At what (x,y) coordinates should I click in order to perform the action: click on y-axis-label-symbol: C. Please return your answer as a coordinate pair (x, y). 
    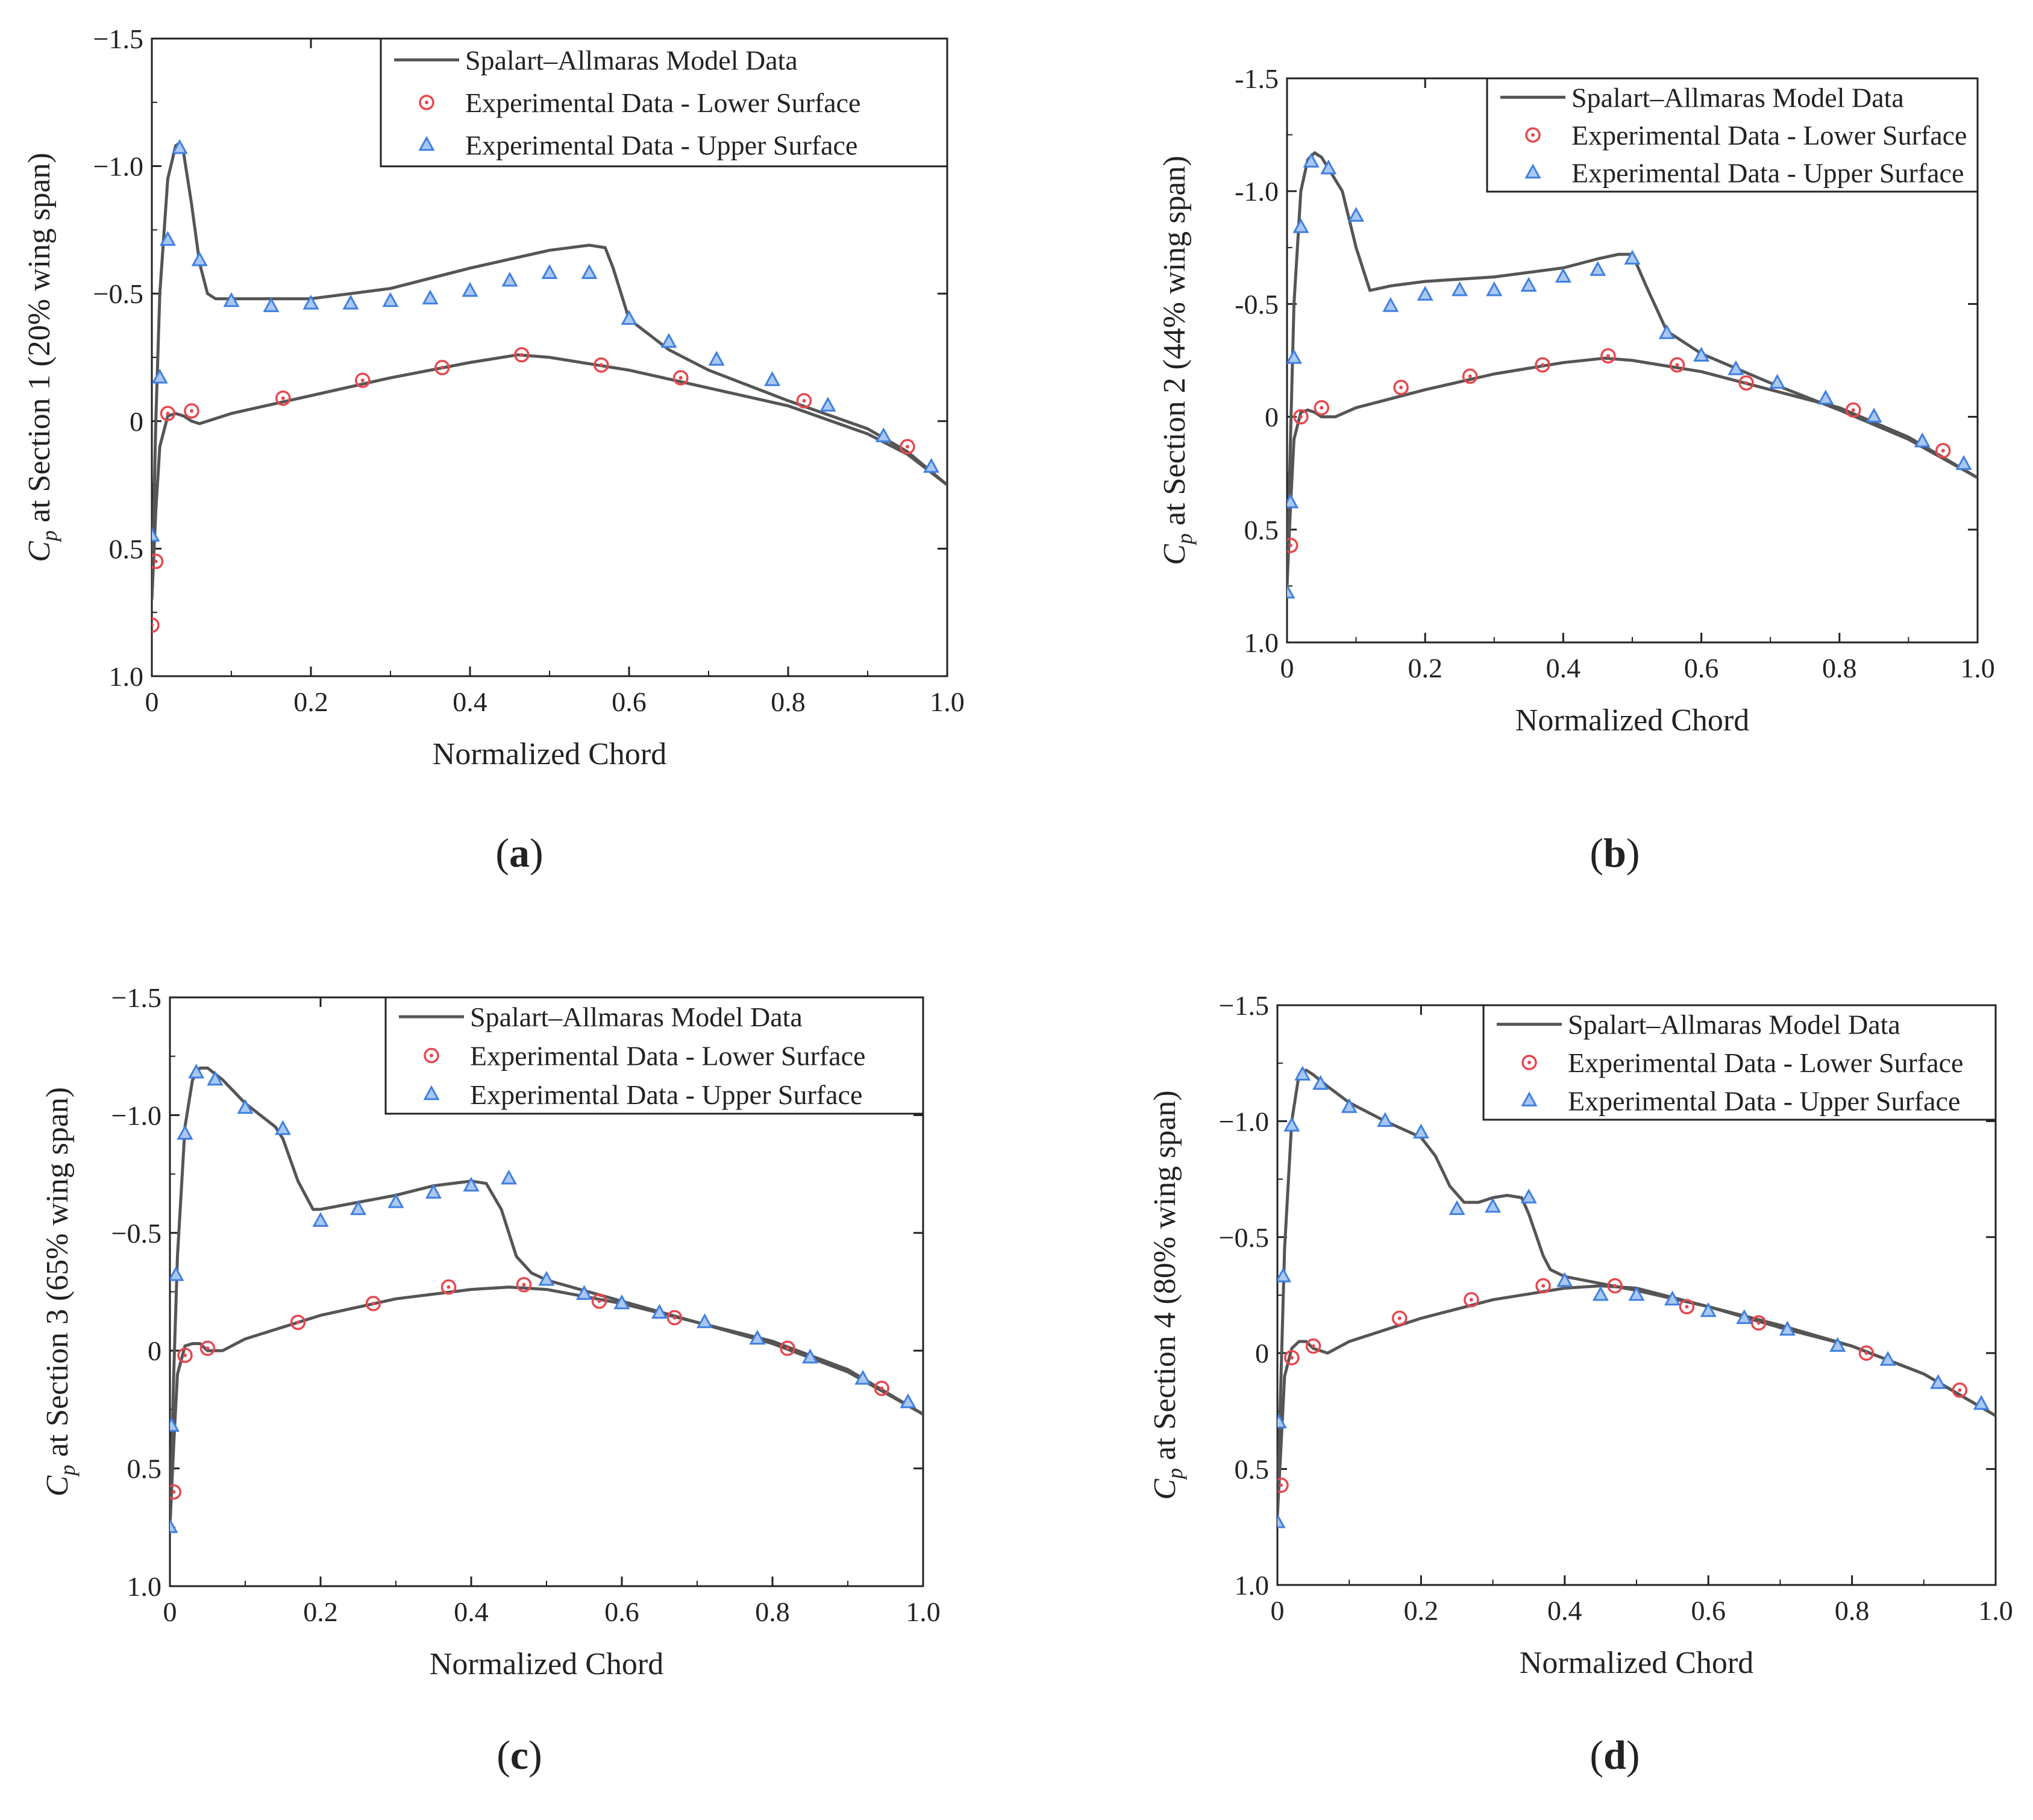
    Looking at the image, I should click on (1165, 1489).